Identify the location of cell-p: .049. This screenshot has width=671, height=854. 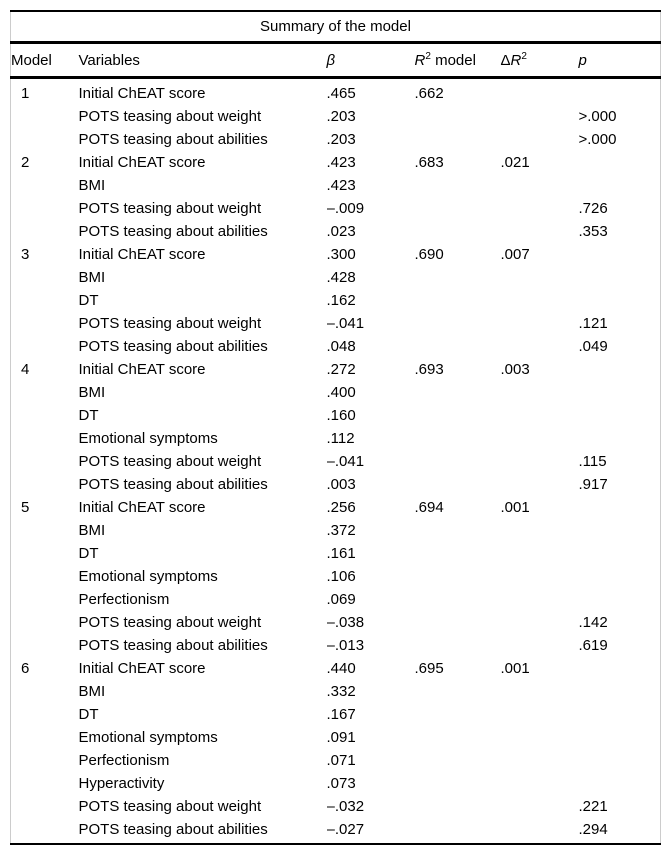
(593, 346).